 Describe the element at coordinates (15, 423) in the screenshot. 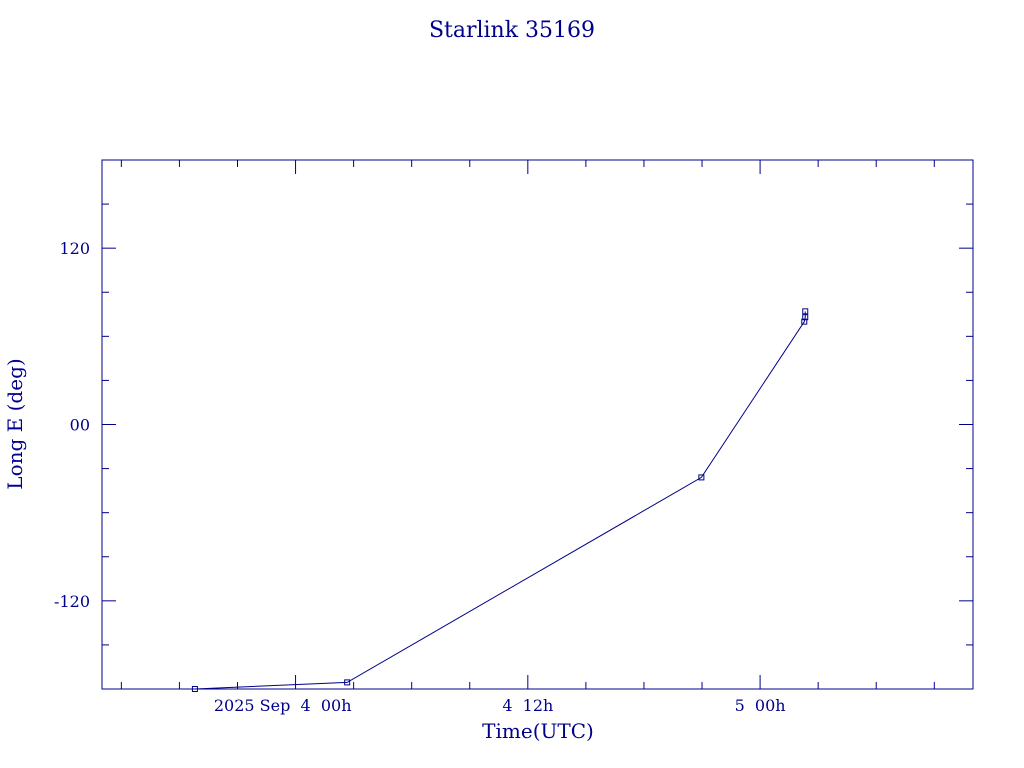

I see `y-axis-label: Long E (deg)` at that location.